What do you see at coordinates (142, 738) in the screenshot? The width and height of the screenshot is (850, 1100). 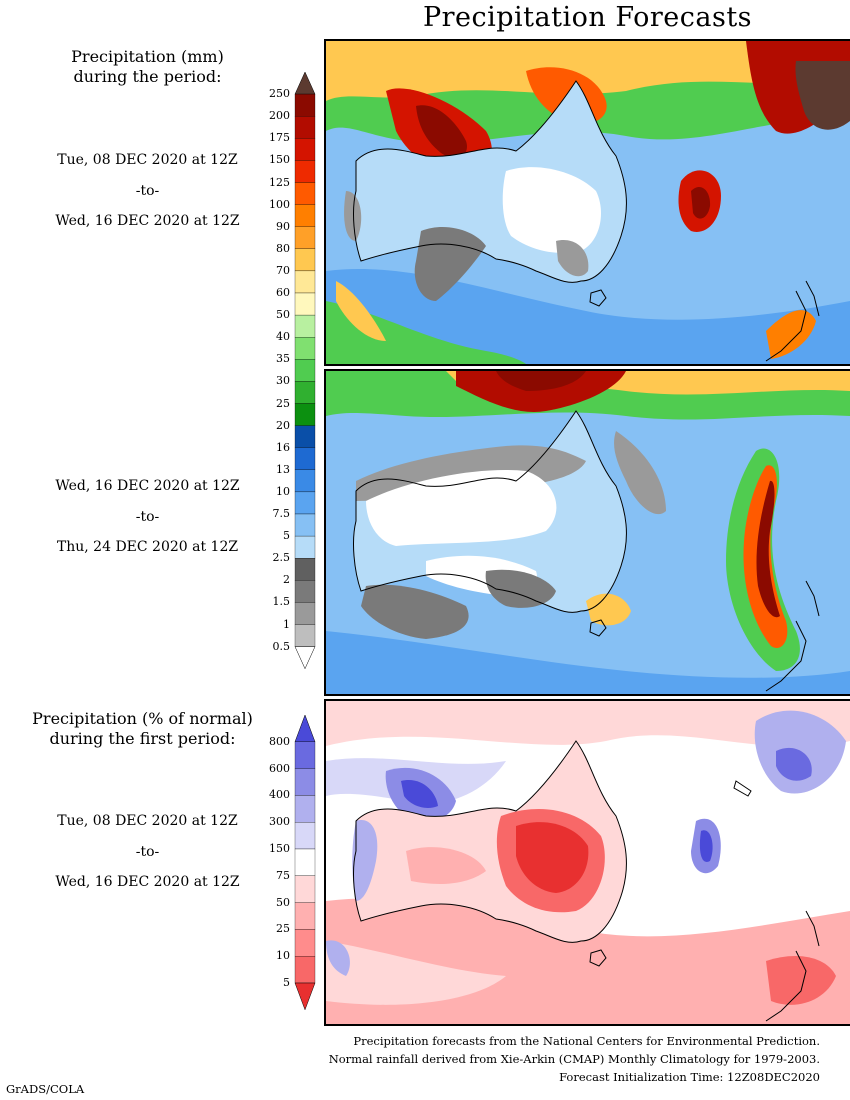 I see `panel3-header-line2: during the first period:` at bounding box center [142, 738].